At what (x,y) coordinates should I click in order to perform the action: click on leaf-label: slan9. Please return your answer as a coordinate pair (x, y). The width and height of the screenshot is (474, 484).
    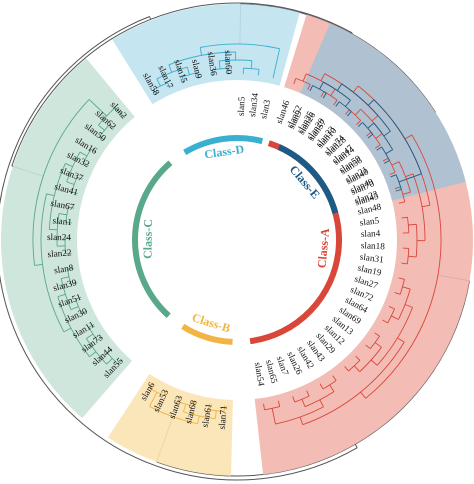
    Looking at the image, I should click on (197, 69).